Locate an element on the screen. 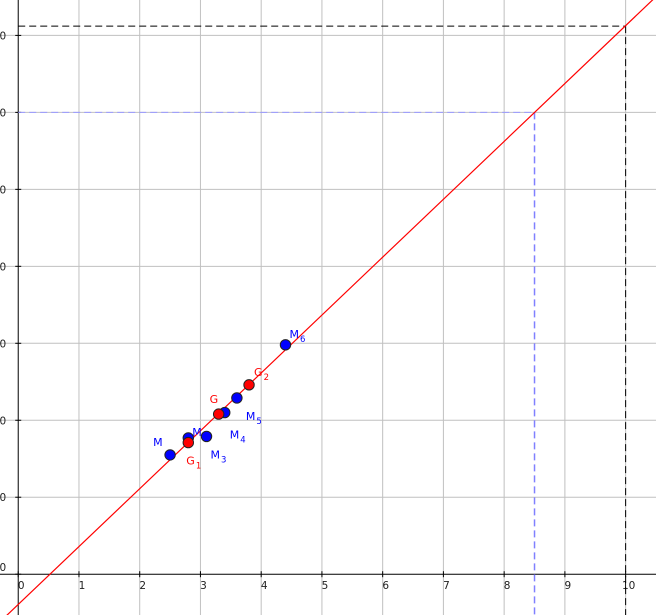 The width and height of the screenshot is (656, 615). point-label: M is located at coordinates (158, 442).